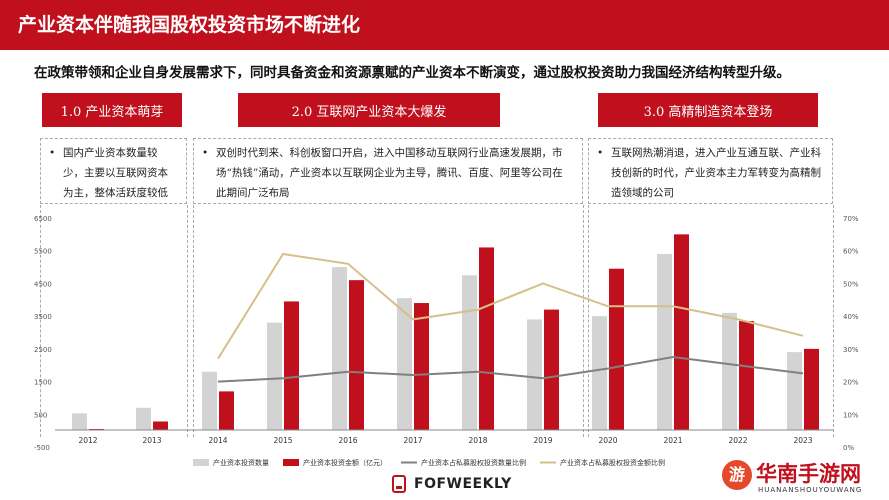 Image resolution: width=889 pixels, height=500 pixels. What do you see at coordinates (477, 440) in the screenshot?
I see `x-axis-tick-label: 2018` at bounding box center [477, 440].